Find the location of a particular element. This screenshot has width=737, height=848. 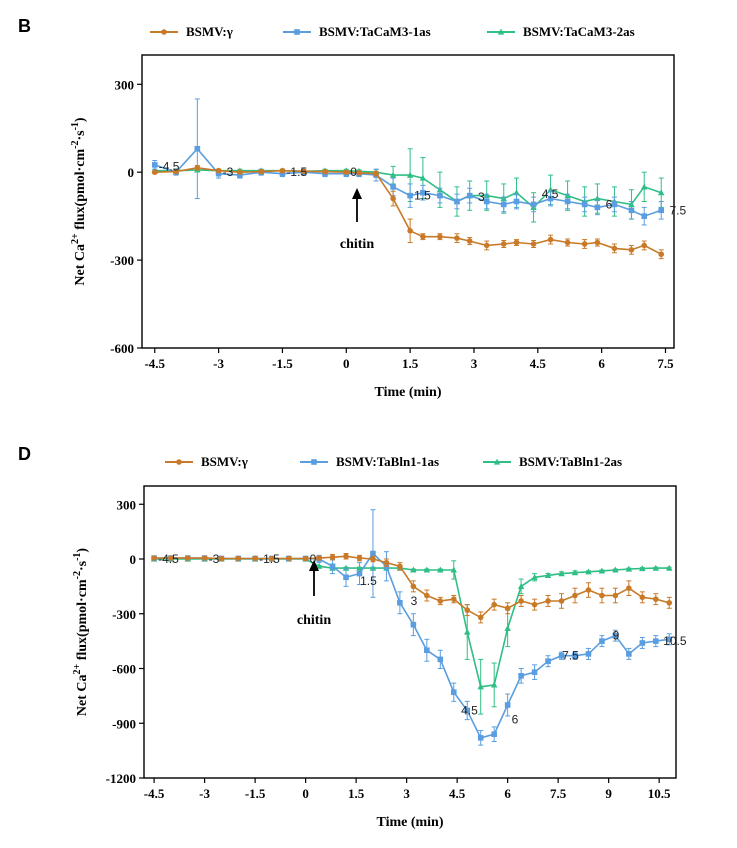

y-tick-label: -600 is located at coordinates (122, 348).